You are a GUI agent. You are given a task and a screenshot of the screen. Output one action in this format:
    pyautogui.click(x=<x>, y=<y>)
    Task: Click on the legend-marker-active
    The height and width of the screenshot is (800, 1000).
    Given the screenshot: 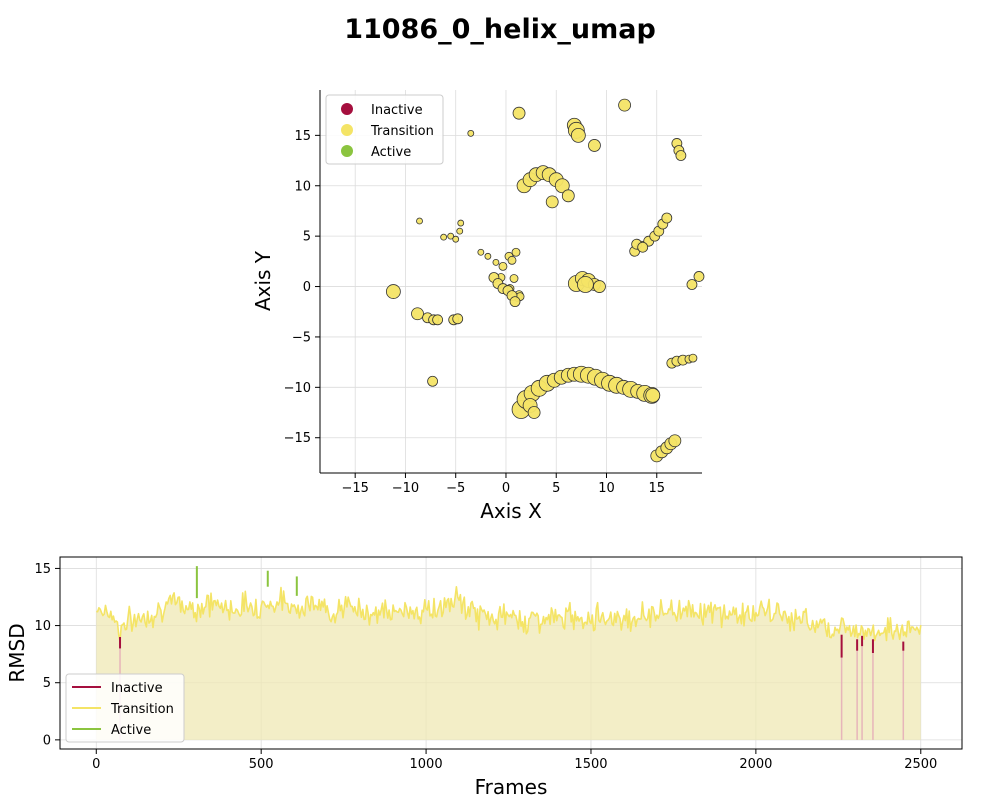 What is the action you would take?
    pyautogui.click(x=347, y=151)
    